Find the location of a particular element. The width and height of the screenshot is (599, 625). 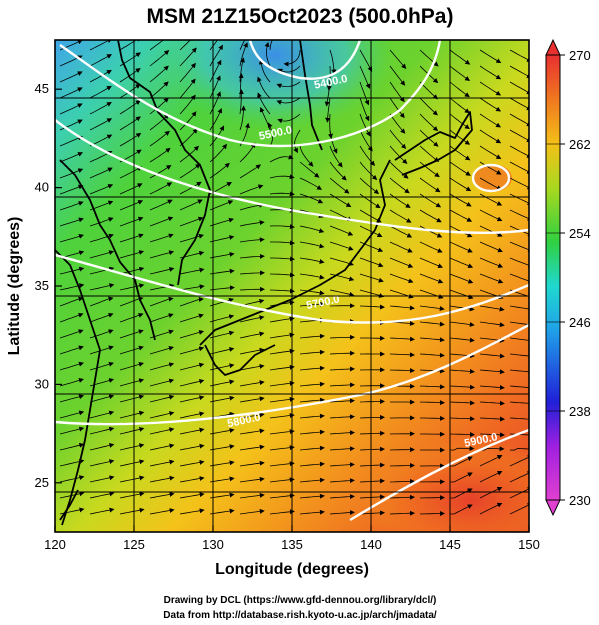

y-axis-ticks: 25 30 35 40 45 is located at coordinates (48, 285).